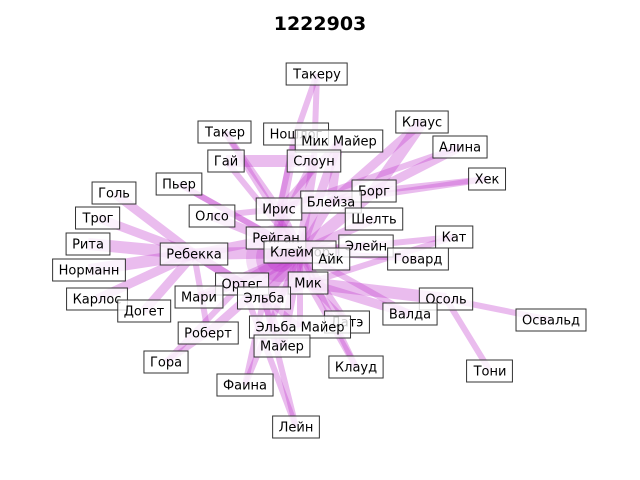 This screenshot has height=480, width=640. I want to click on node-label: Кат, so click(454, 238).